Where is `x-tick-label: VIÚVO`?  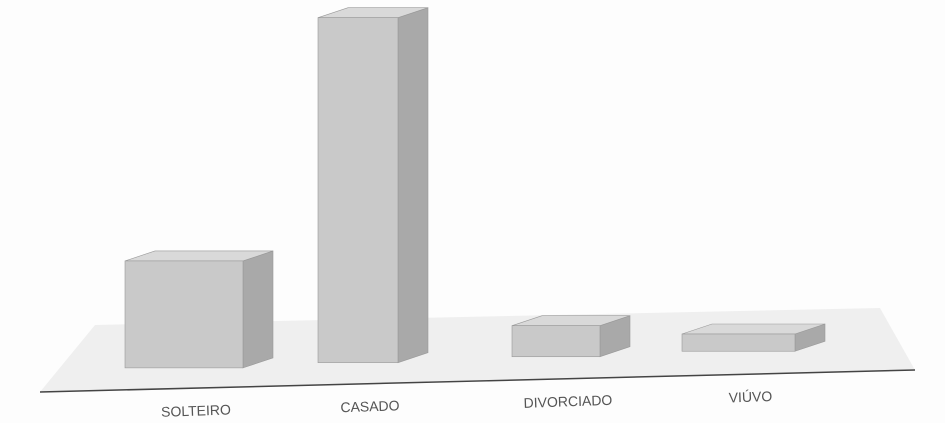
x-tick-label: VIÚVO is located at coordinates (750, 397).